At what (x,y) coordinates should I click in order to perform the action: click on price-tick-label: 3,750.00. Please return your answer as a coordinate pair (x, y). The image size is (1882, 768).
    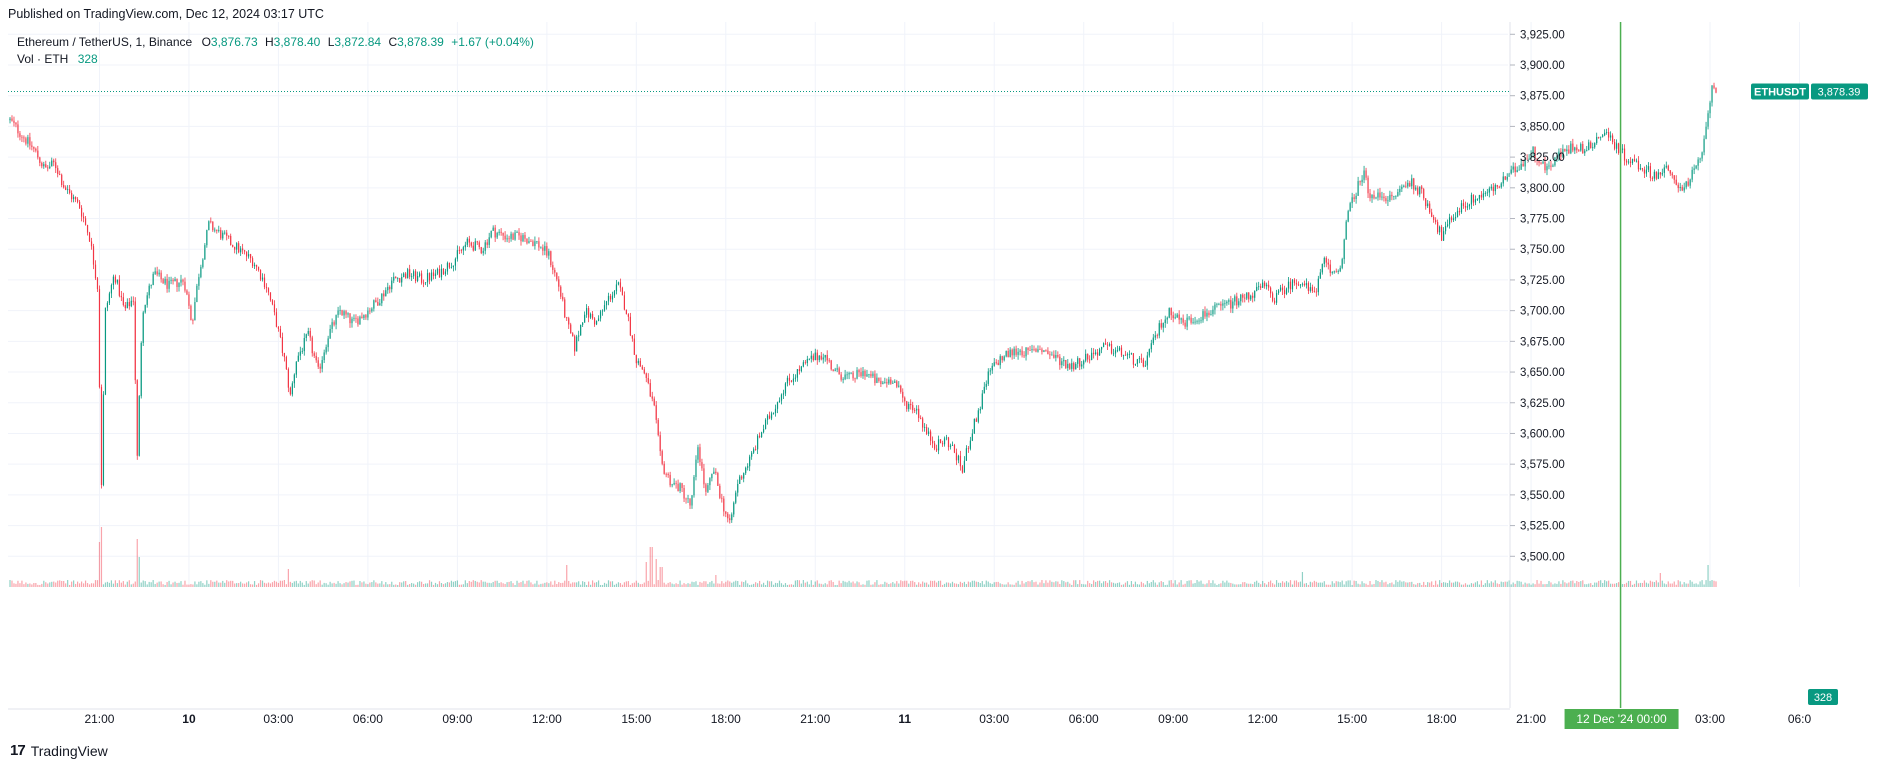
    Looking at the image, I should click on (1542, 250).